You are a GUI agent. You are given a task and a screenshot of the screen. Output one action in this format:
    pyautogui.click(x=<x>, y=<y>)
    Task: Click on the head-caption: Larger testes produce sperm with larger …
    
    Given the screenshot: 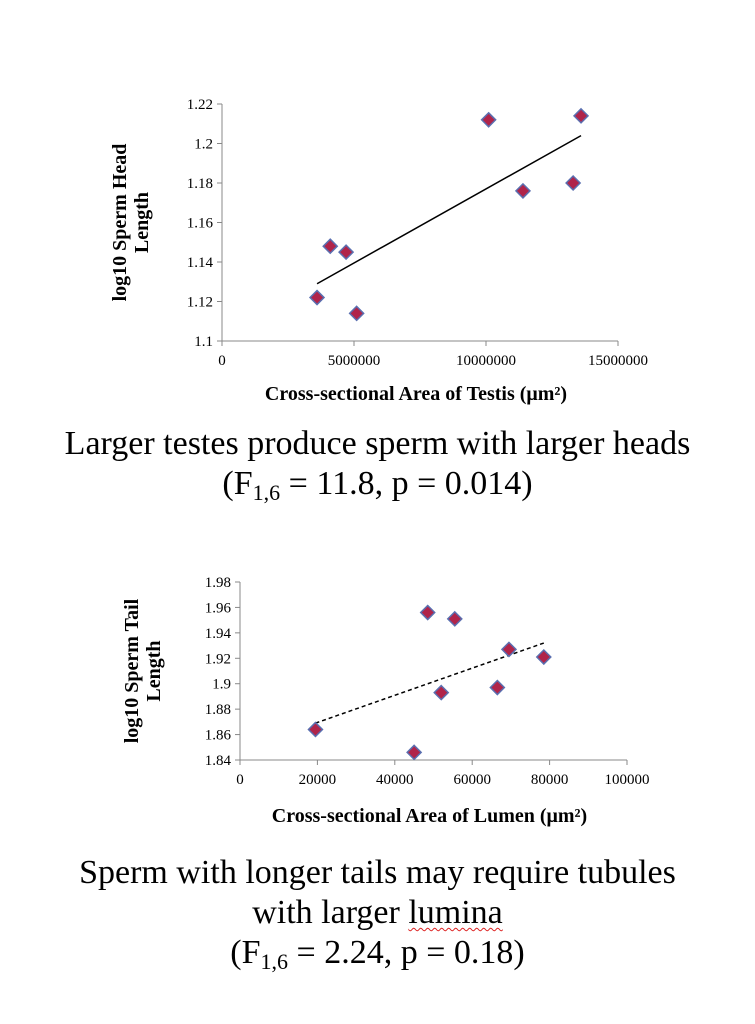 What is the action you would take?
    pyautogui.click(x=377, y=464)
    